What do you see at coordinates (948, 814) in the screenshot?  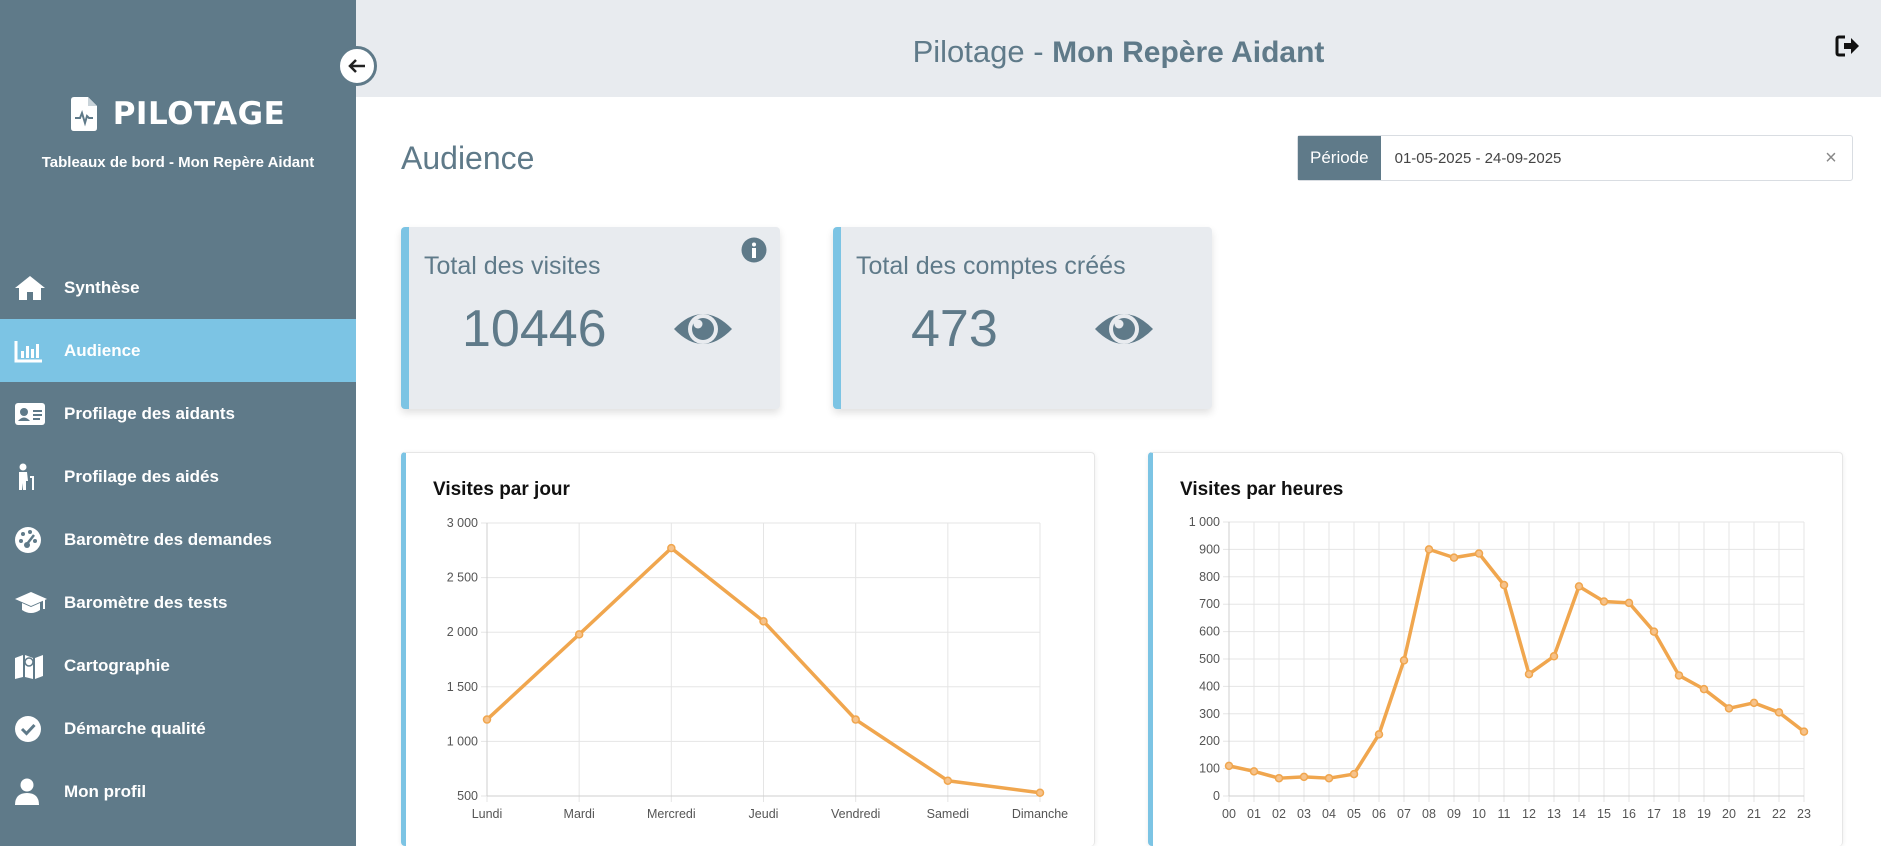 I see `x-tick-label: Samedi` at bounding box center [948, 814].